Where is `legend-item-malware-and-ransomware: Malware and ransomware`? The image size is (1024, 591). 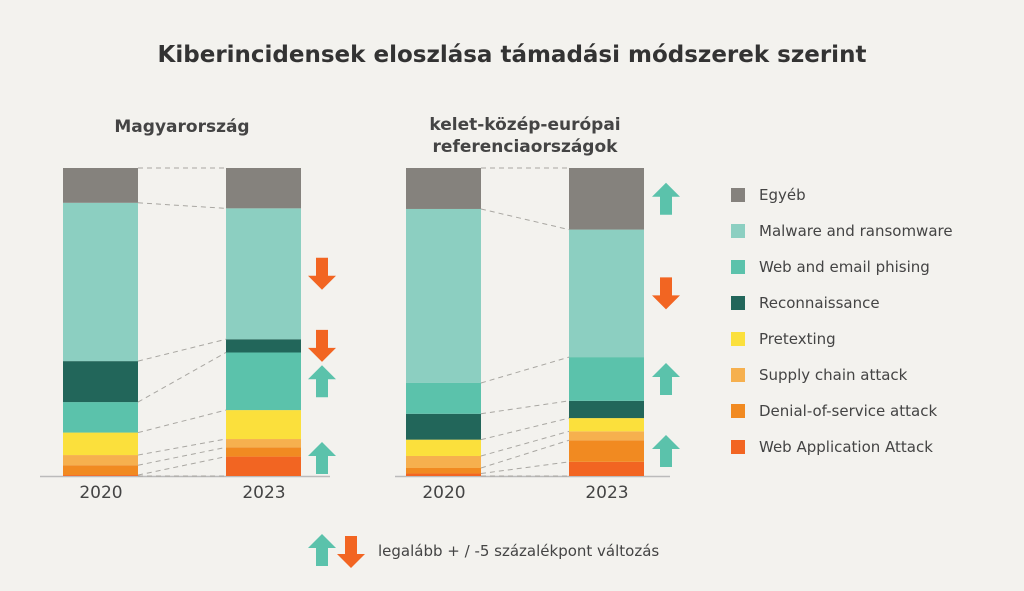 legend-item-malware-and-ransomware: Malware and ransomware is located at coordinates (842, 231).